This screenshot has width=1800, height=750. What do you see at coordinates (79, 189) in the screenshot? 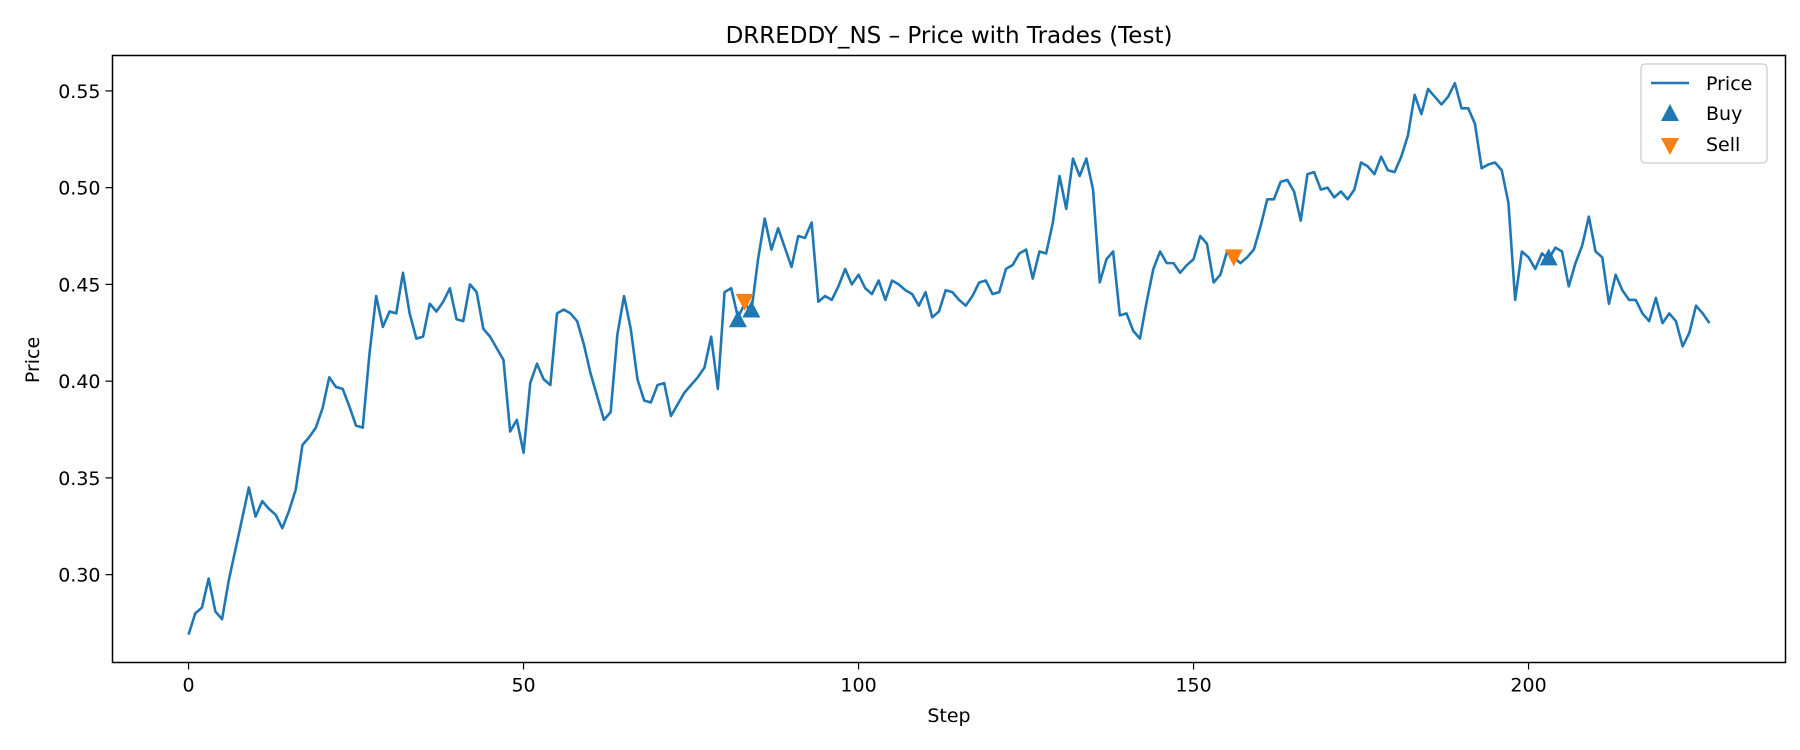
I see `y-tick-label: 0.50` at bounding box center [79, 189].